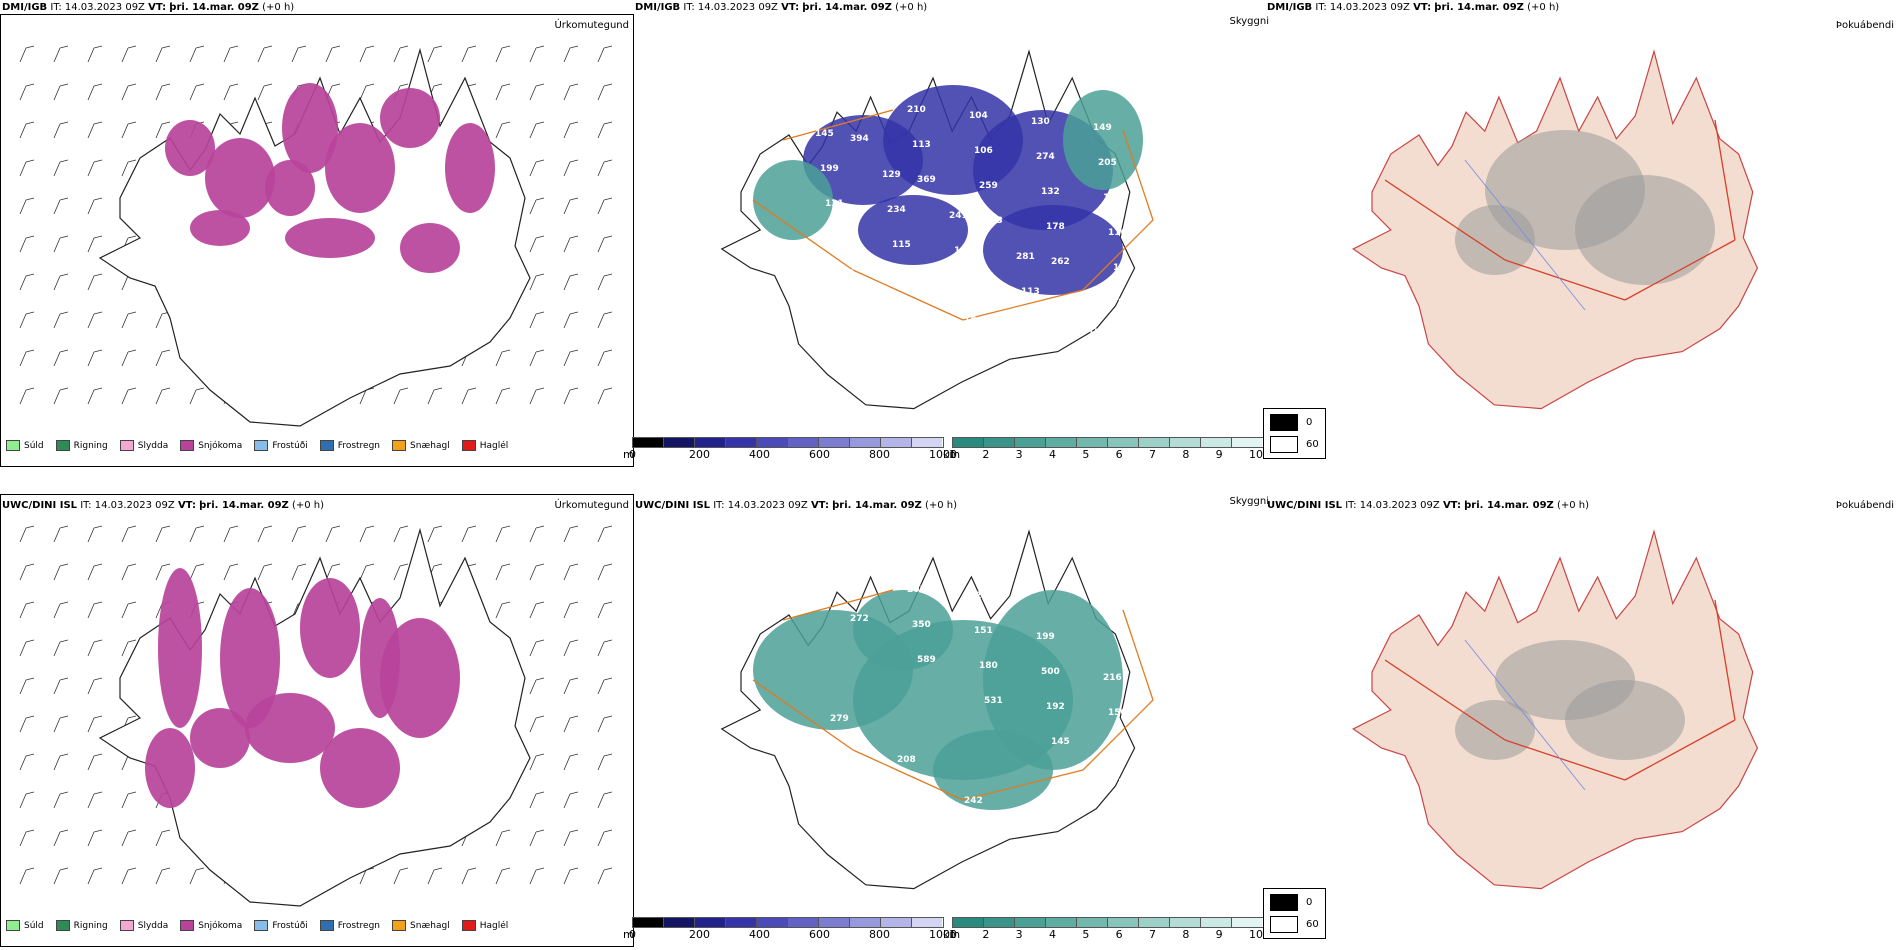 This screenshot has width=1900, height=950. Describe the element at coordinates (943, 934) in the screenshot. I see `ceiling_bar-tick: 1000` at that location.